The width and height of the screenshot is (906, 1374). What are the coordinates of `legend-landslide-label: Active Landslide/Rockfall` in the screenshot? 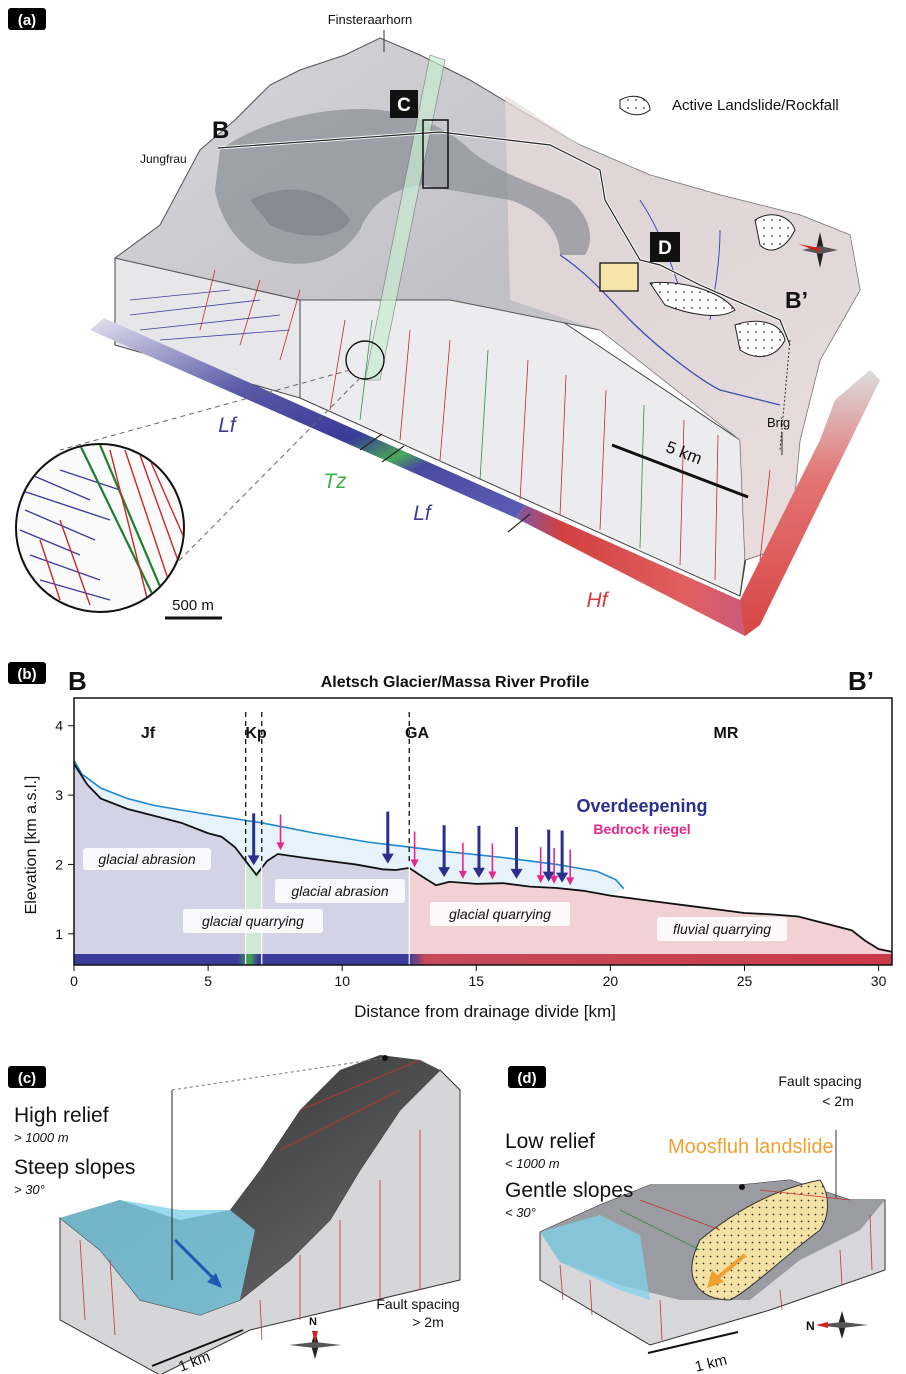 It's located at (755, 105).